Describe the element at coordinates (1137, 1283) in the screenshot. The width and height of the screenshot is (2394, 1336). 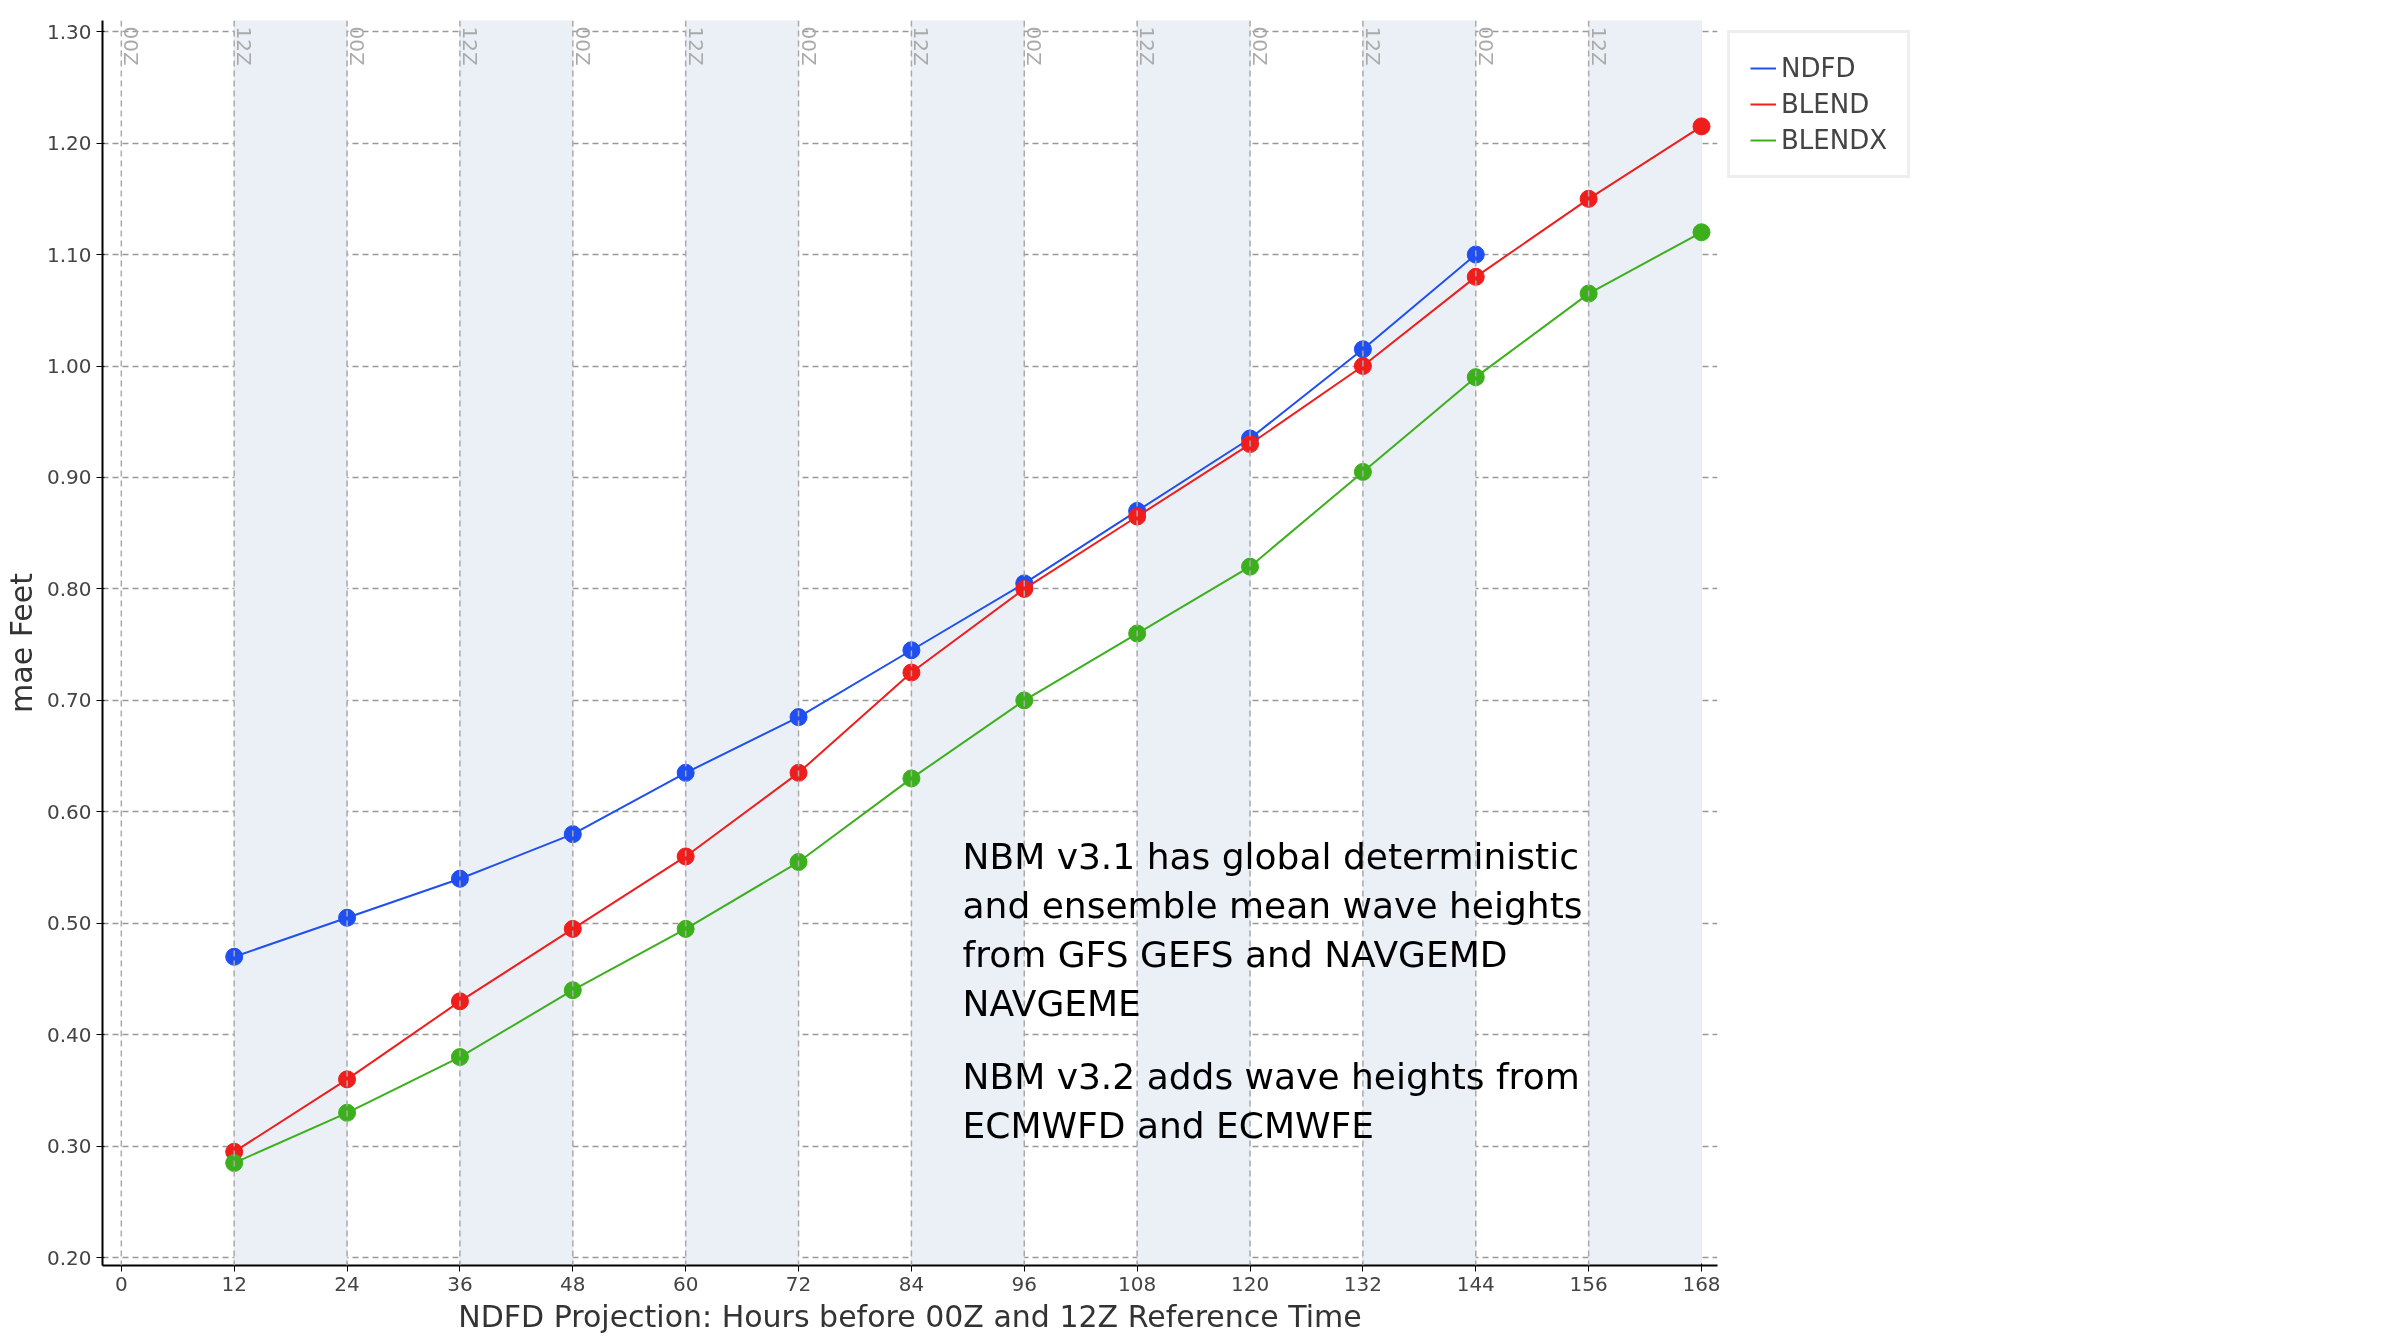
I see `x-tick-label: 108` at that location.